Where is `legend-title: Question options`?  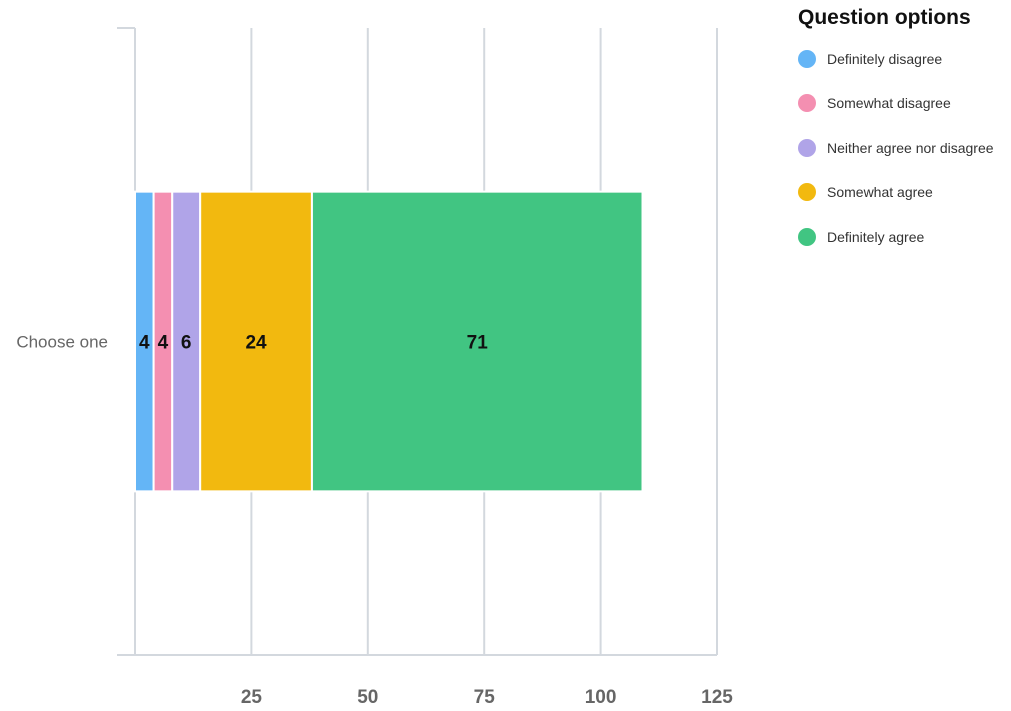
legend-title: Question options is located at coordinates (884, 17).